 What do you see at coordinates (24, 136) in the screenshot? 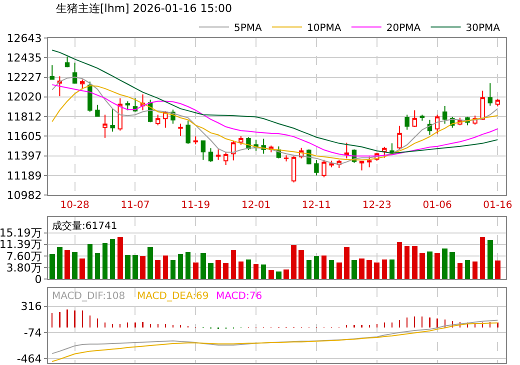
I see `y-tick-label: 11605` at bounding box center [24, 136].